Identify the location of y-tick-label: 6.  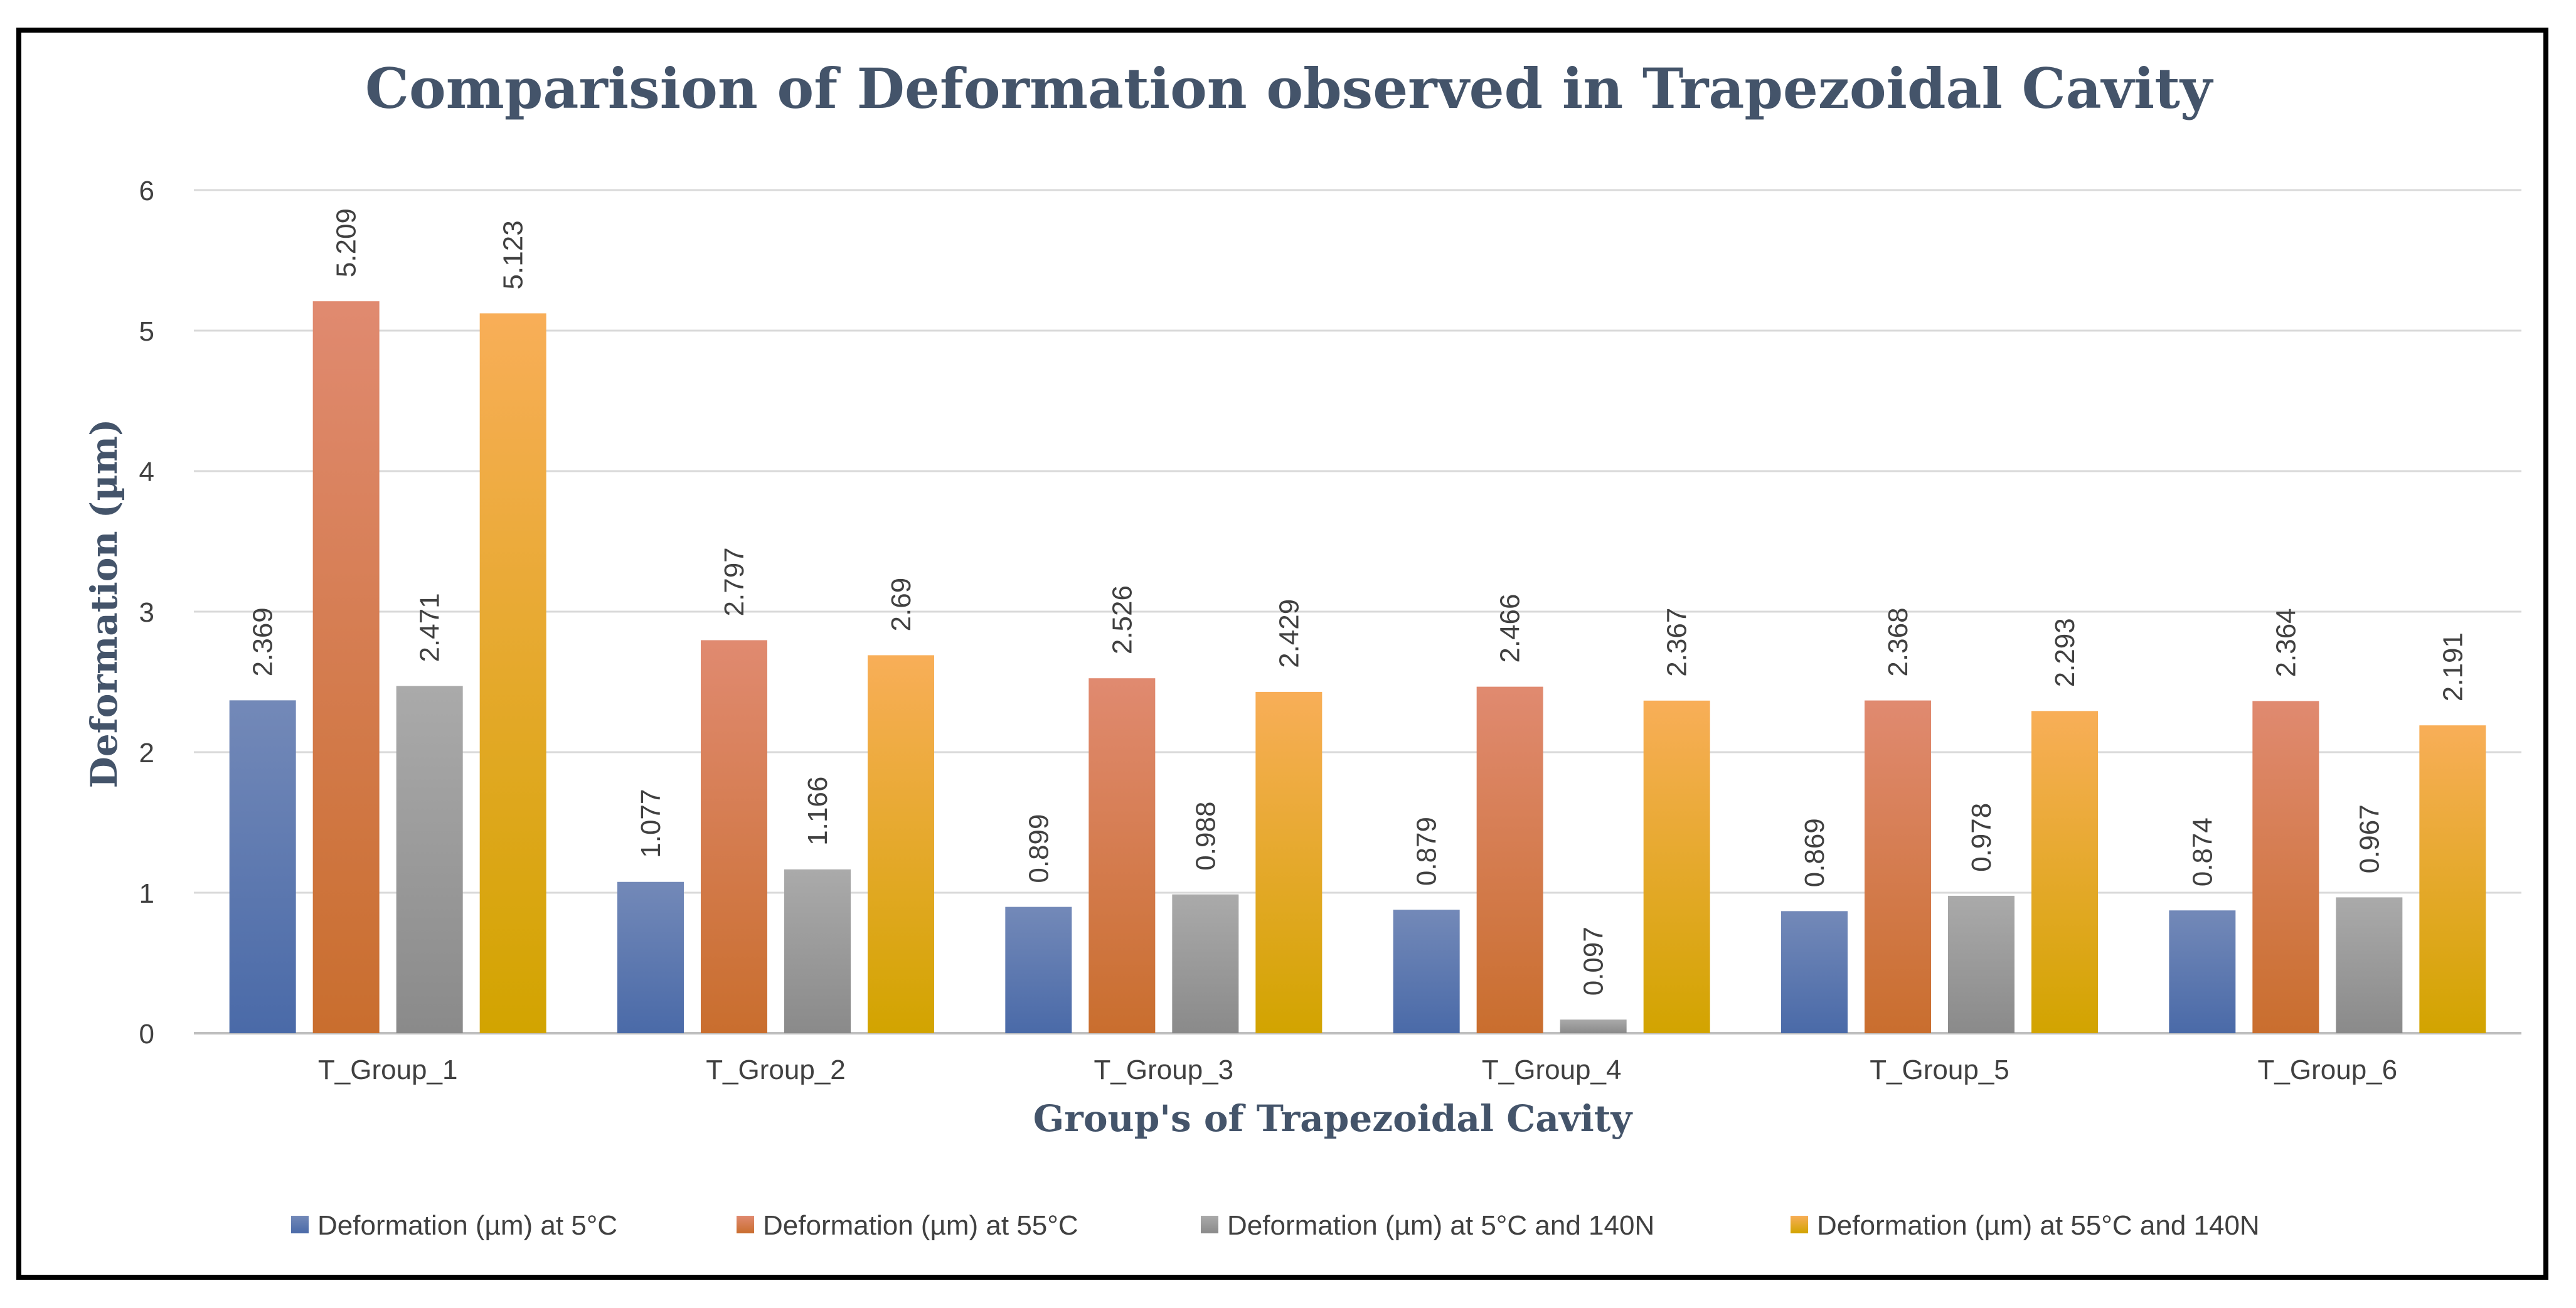
(146, 191).